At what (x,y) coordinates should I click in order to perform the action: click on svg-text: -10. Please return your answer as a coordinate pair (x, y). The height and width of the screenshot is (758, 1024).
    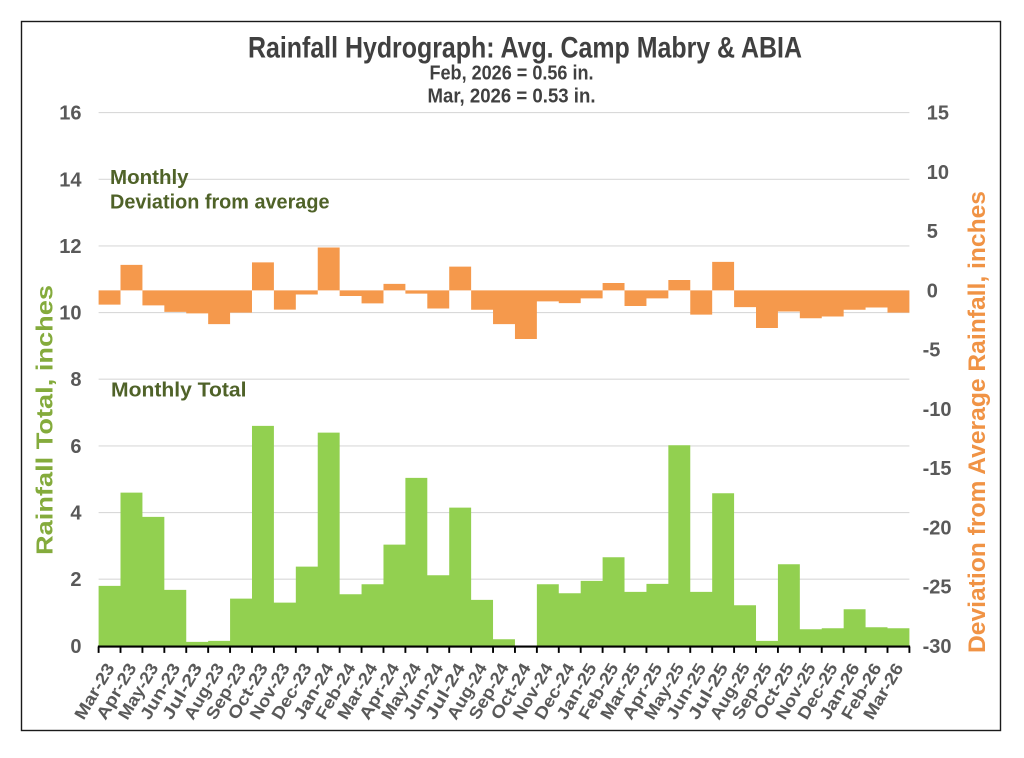
    Looking at the image, I should click on (937, 410).